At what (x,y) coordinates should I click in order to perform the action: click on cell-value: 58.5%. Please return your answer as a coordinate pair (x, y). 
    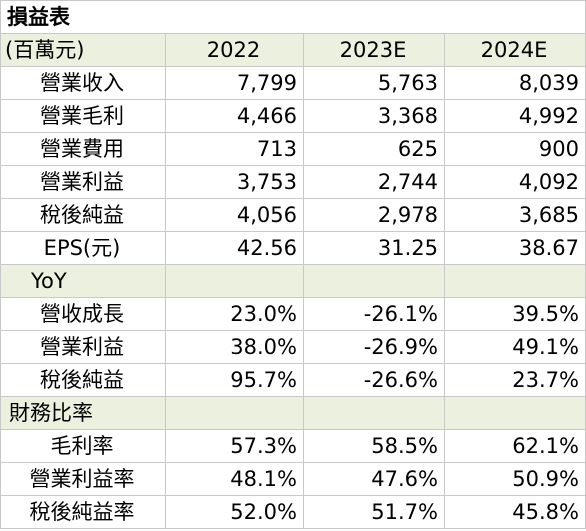
    Looking at the image, I should click on (374, 446).